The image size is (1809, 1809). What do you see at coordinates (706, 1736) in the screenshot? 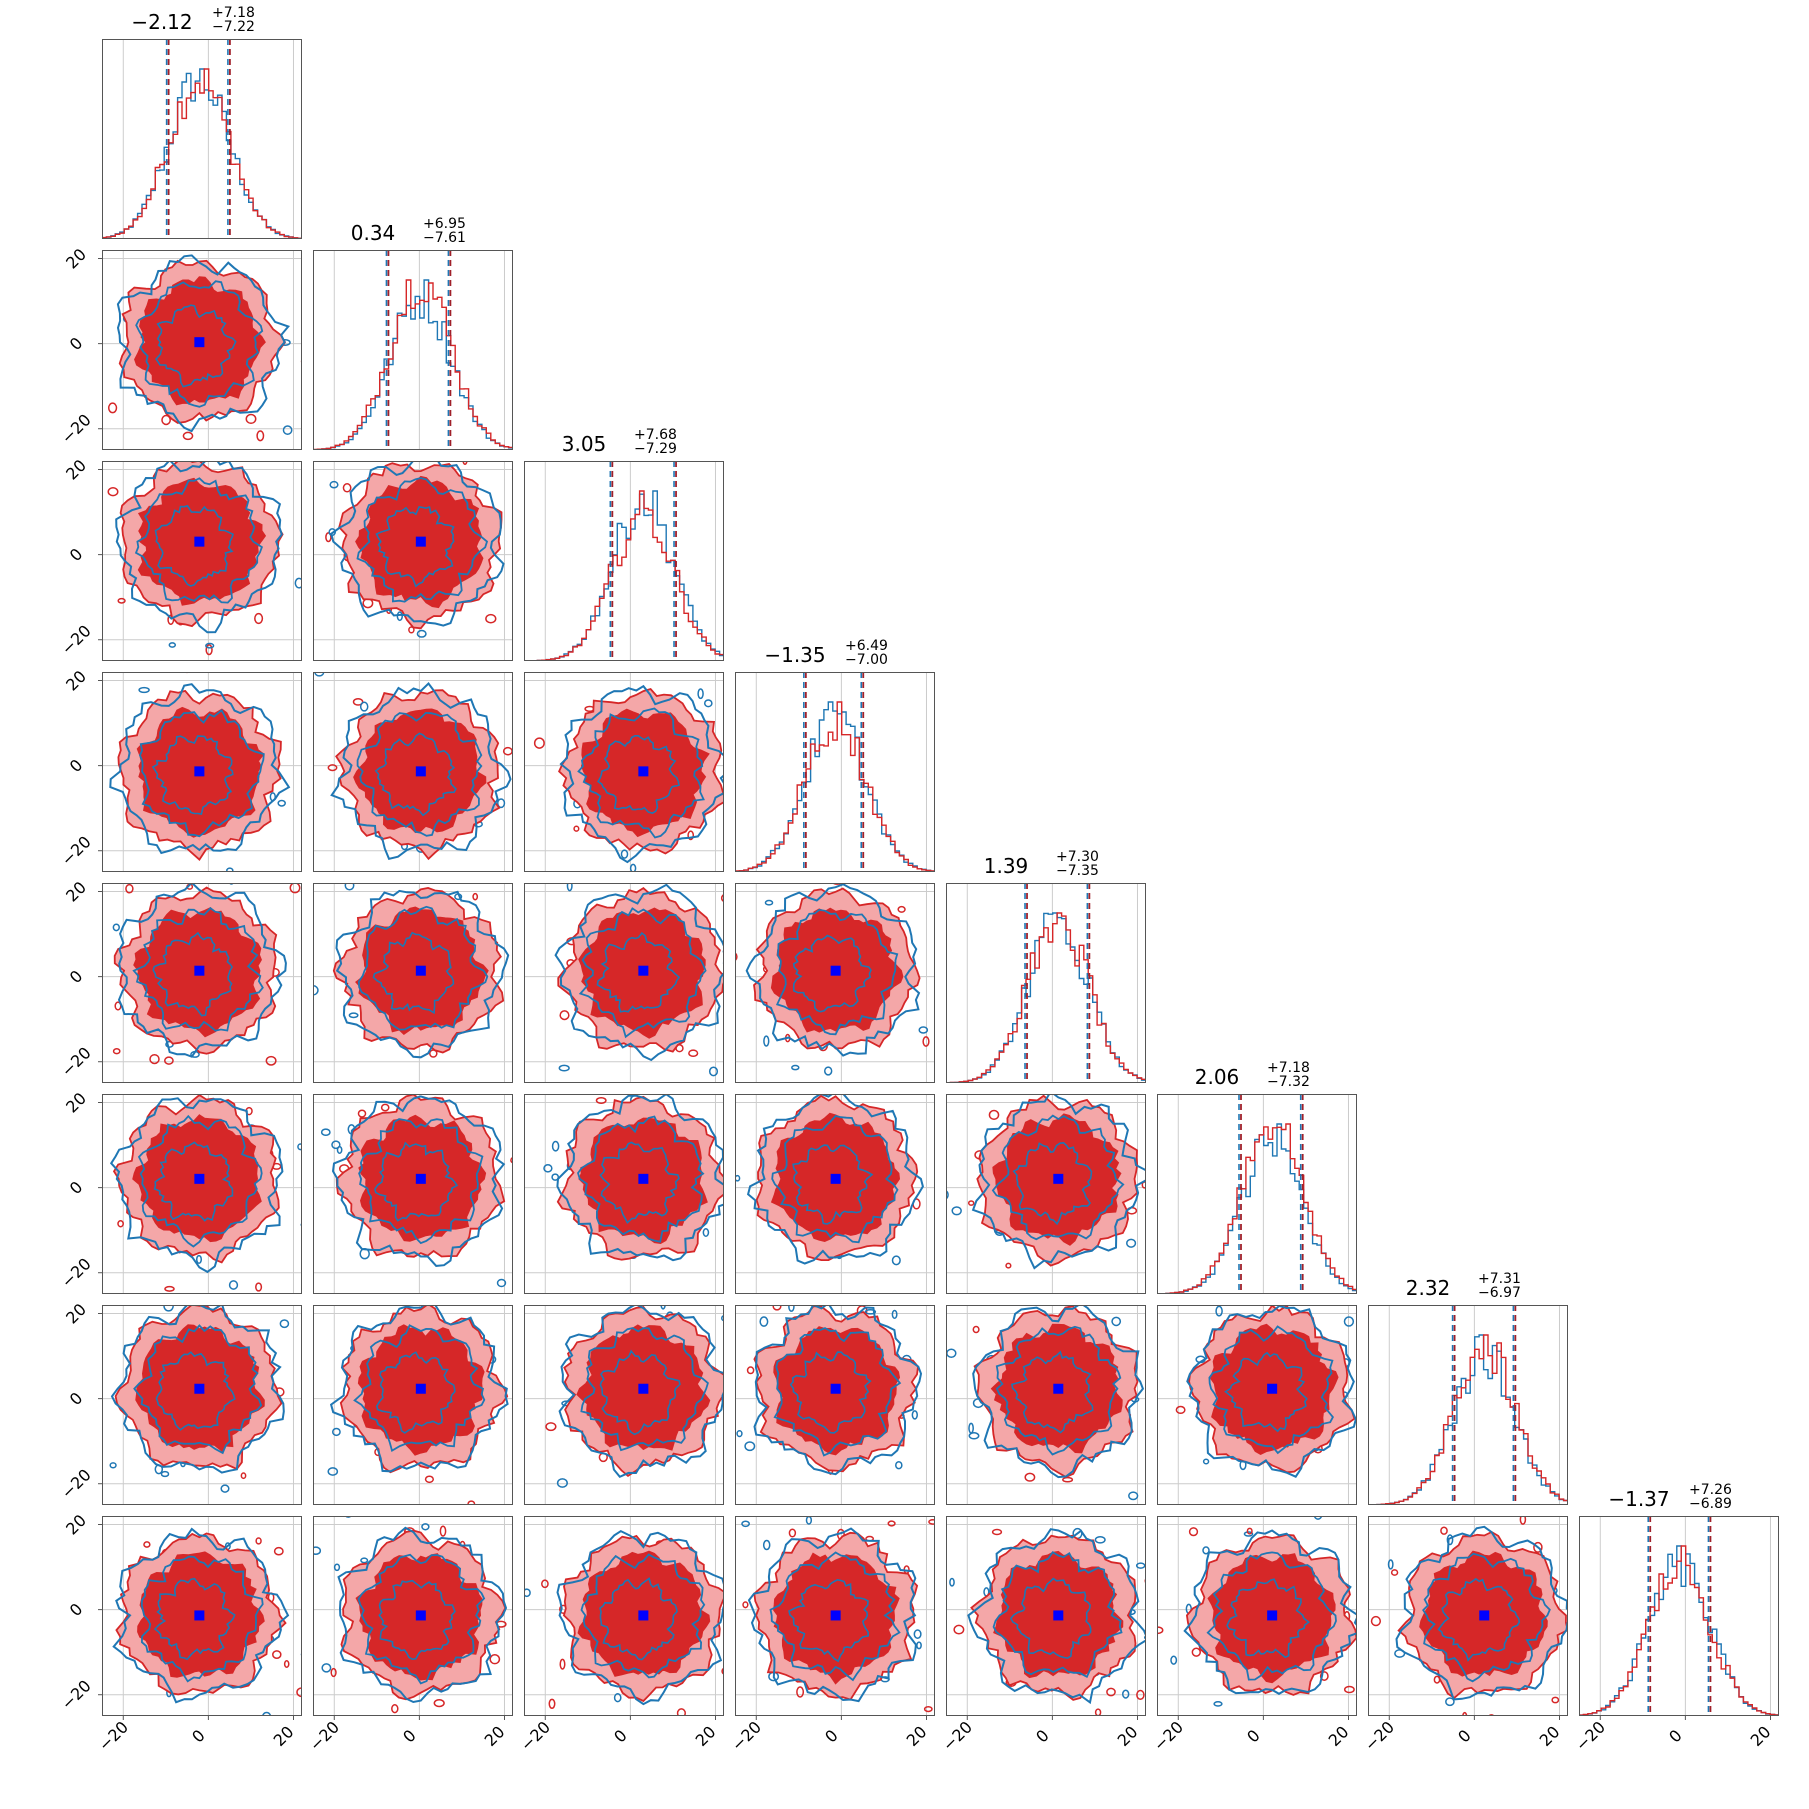
I see `x-tick-label: 20` at bounding box center [706, 1736].